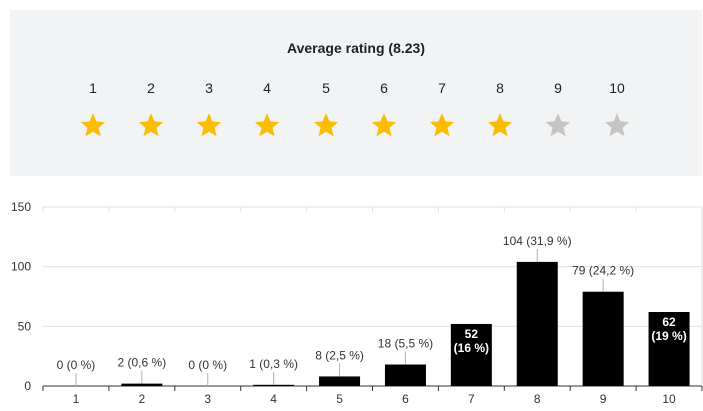 The image size is (703, 411). Describe the element at coordinates (442, 88) in the screenshot. I see `star-number: 7` at that location.